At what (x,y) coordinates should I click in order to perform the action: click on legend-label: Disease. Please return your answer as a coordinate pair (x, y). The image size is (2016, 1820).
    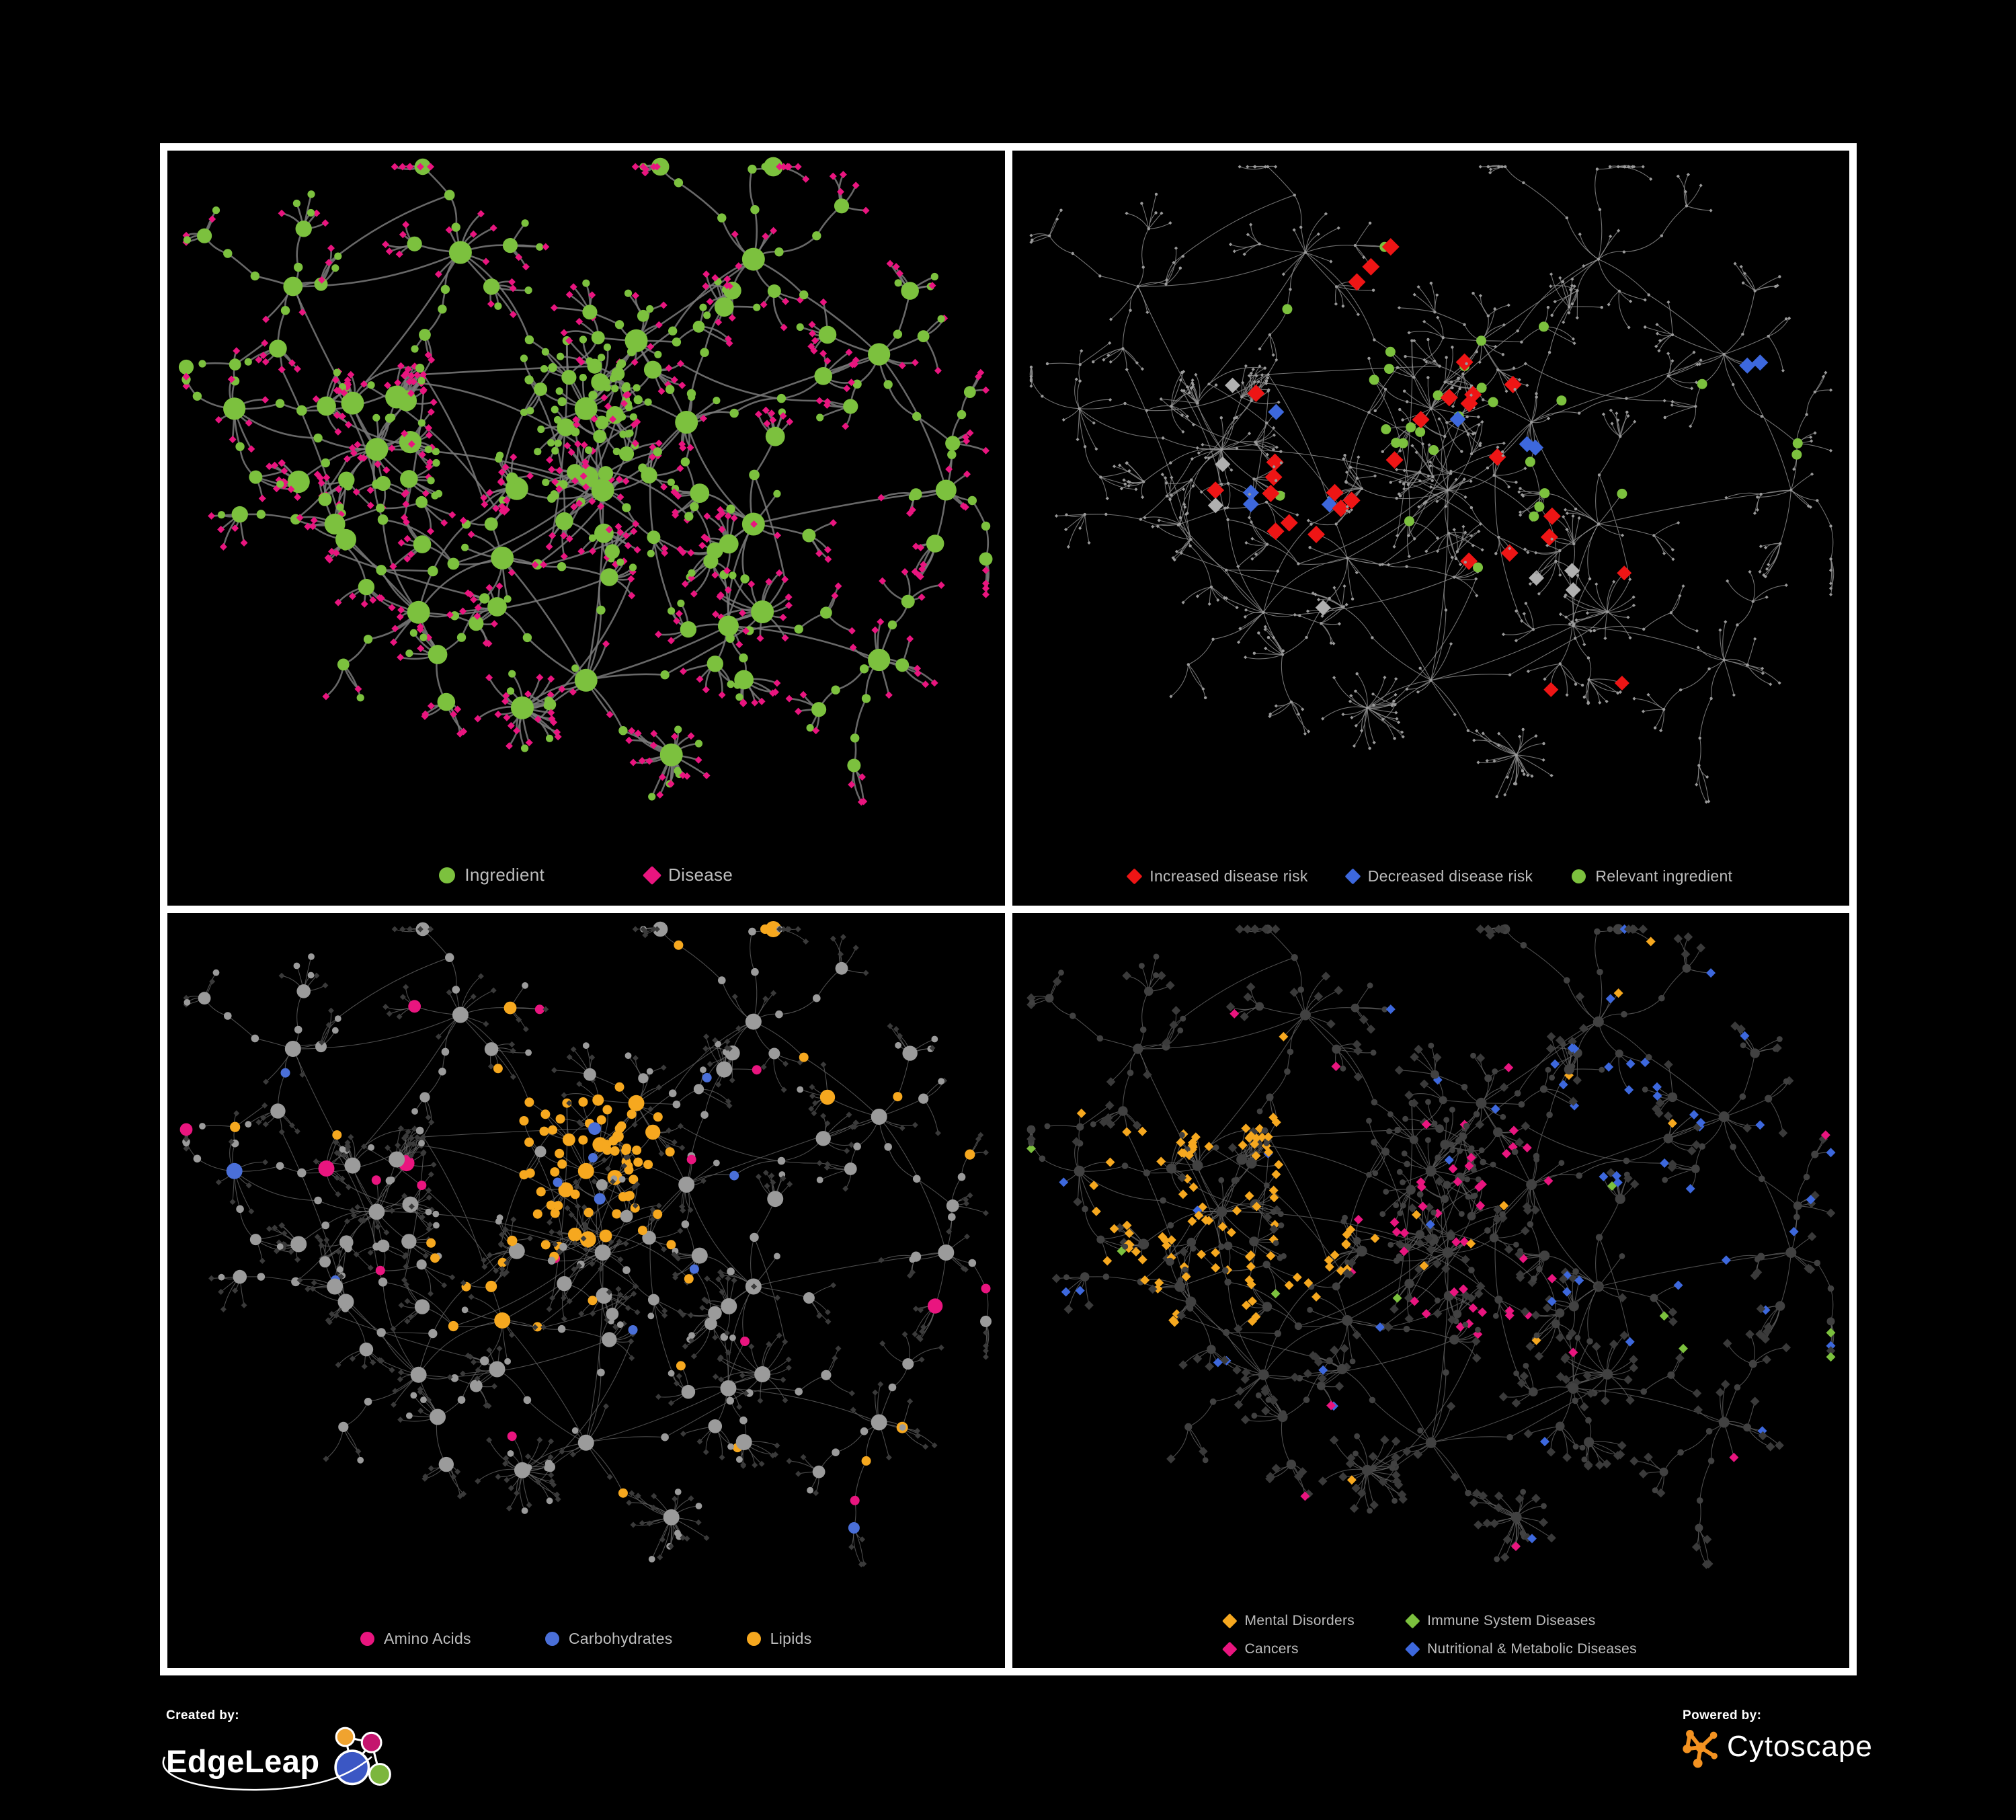
    Looking at the image, I should click on (700, 875).